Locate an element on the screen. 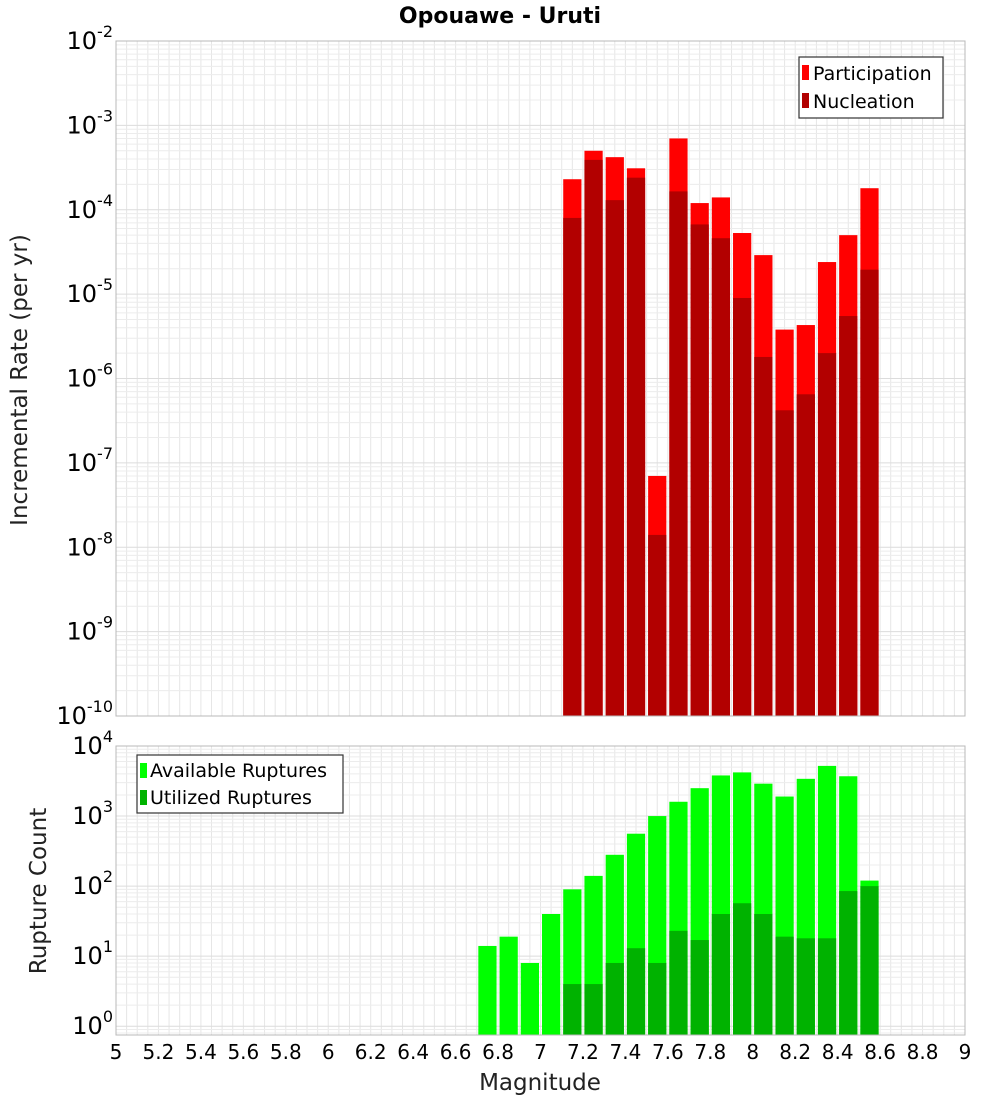 Image resolution: width=1000 pixels, height=1100 pixels. x-tick-label: 6.8 is located at coordinates (498, 1052).